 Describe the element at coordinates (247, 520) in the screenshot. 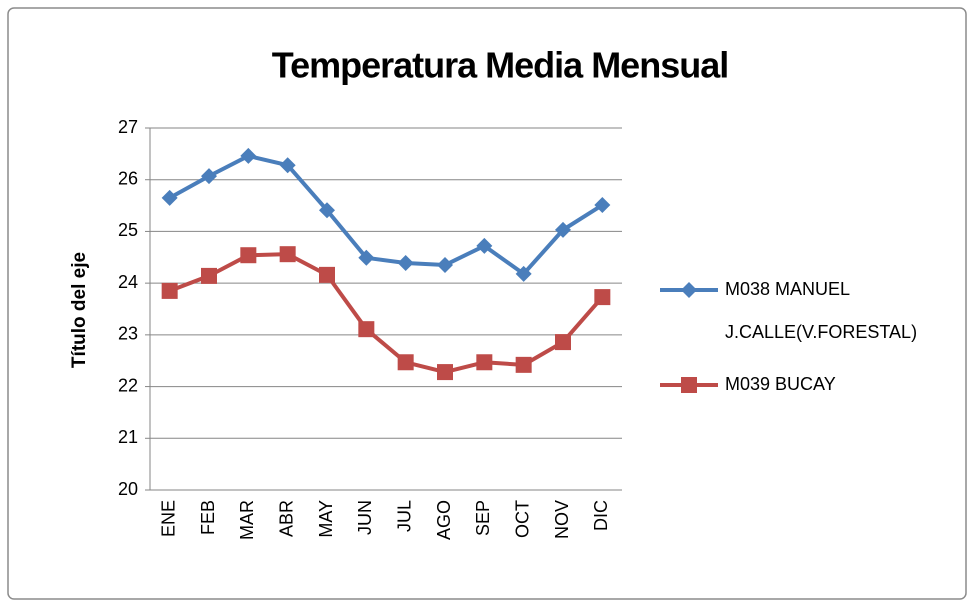

I see `x-tick-label: MAR` at that location.